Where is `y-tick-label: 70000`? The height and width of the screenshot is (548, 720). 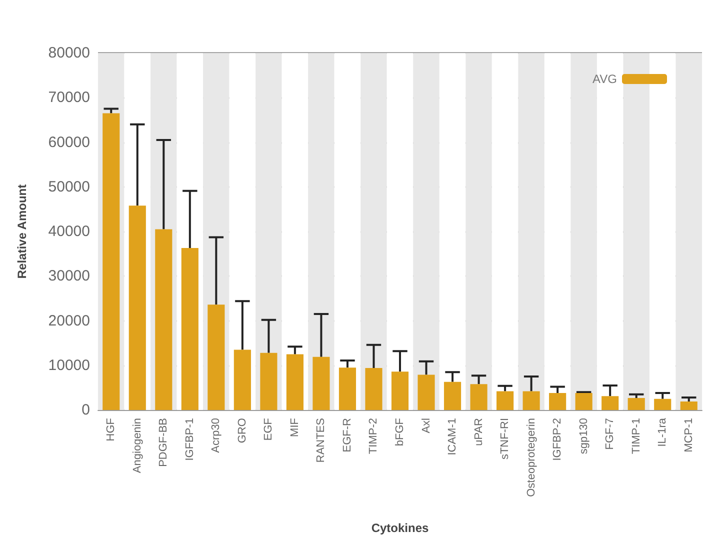
y-tick-label: 70000 is located at coordinates (69, 97).